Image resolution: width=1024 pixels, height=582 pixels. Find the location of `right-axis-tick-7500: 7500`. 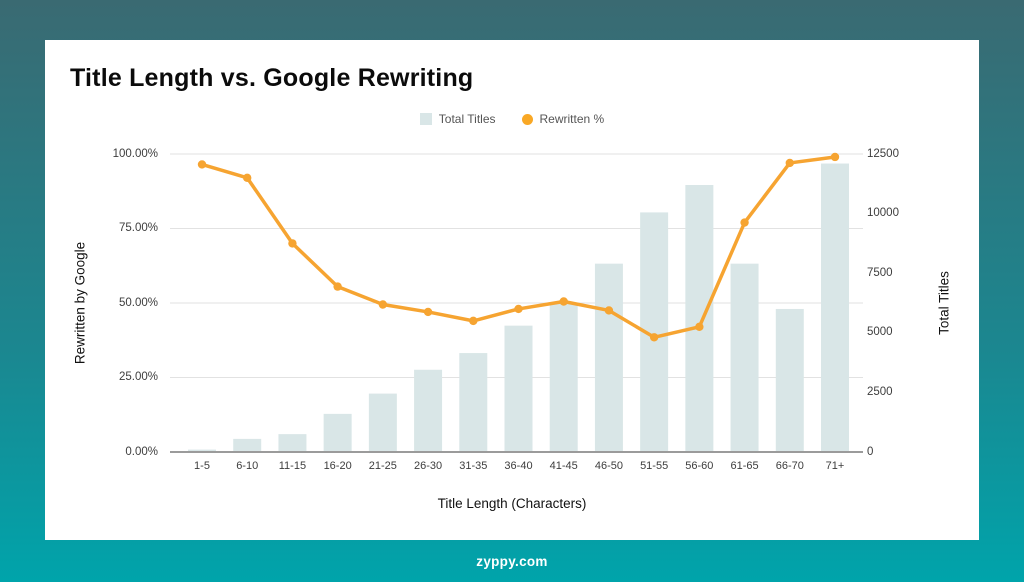

right-axis-tick-7500: 7500 is located at coordinates (880, 272).